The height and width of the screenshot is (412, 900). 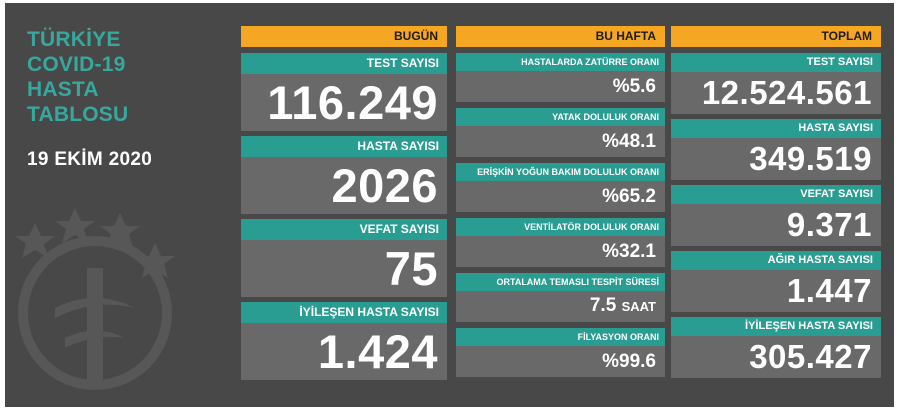 What do you see at coordinates (560, 77) in the screenshot?
I see `week-pneumonia-card: HASTALARDA ZATÜRRE ORANI %5.6` at bounding box center [560, 77].